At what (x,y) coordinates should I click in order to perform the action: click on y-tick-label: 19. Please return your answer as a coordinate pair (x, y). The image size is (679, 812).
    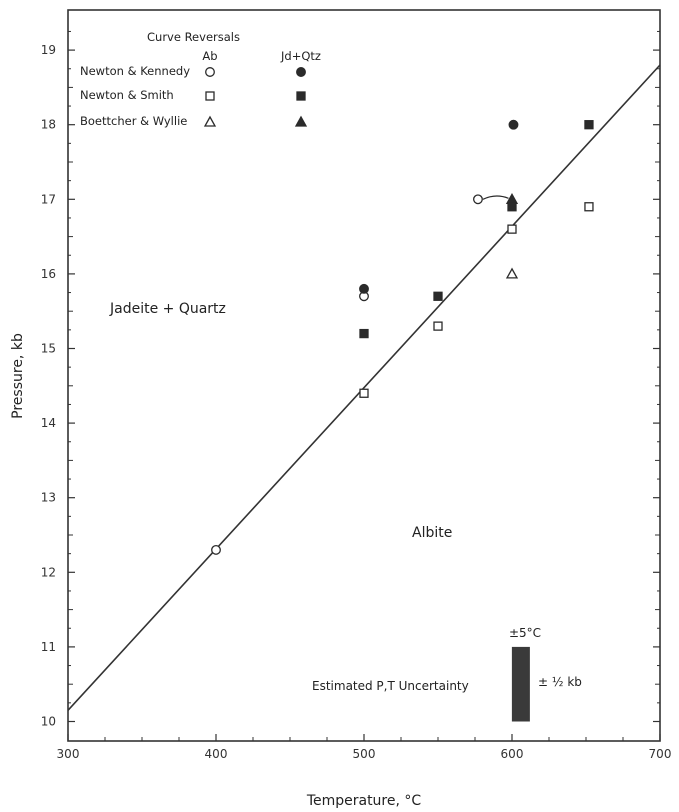
    Looking at the image, I should click on (48, 50).